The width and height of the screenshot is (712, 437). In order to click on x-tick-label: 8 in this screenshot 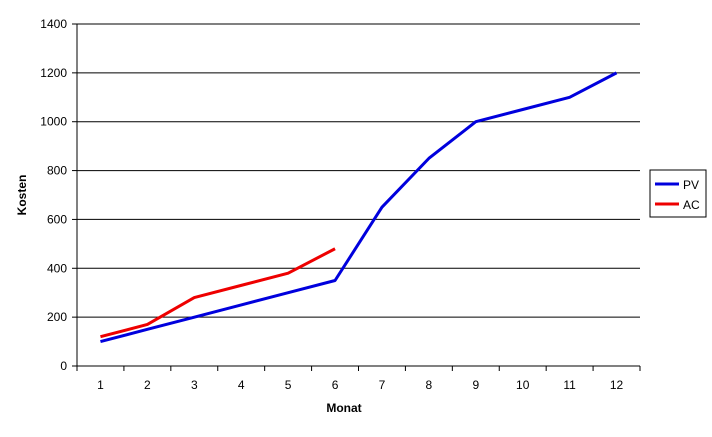, I will do `click(429, 385)`.